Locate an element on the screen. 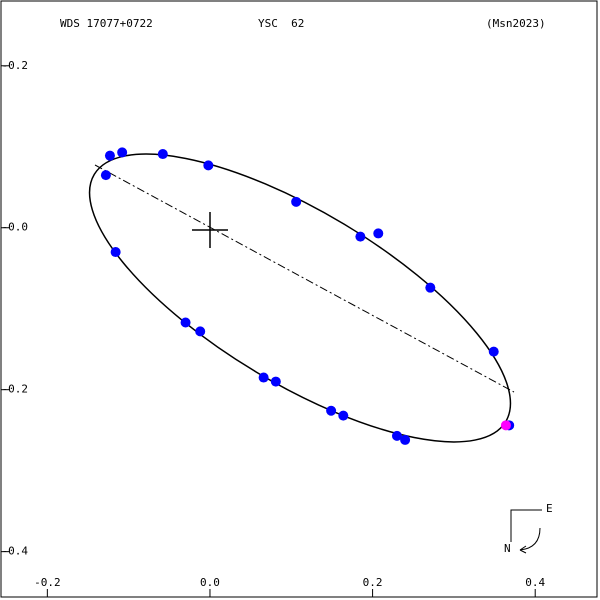 The height and width of the screenshot is (600, 600). compass is located at coordinates (526, 525).